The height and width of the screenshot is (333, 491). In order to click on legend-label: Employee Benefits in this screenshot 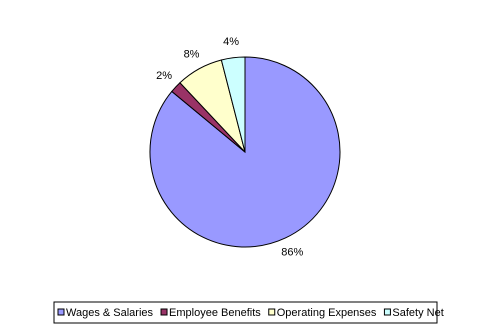, I will do `click(215, 313)`.